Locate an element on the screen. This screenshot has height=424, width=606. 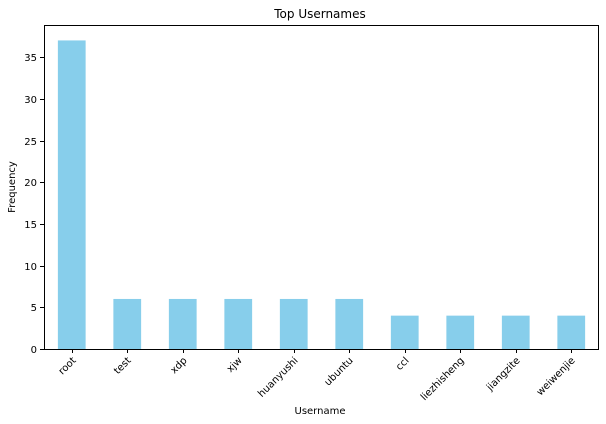
x-tick-label: jiangzite is located at coordinates (503, 374).